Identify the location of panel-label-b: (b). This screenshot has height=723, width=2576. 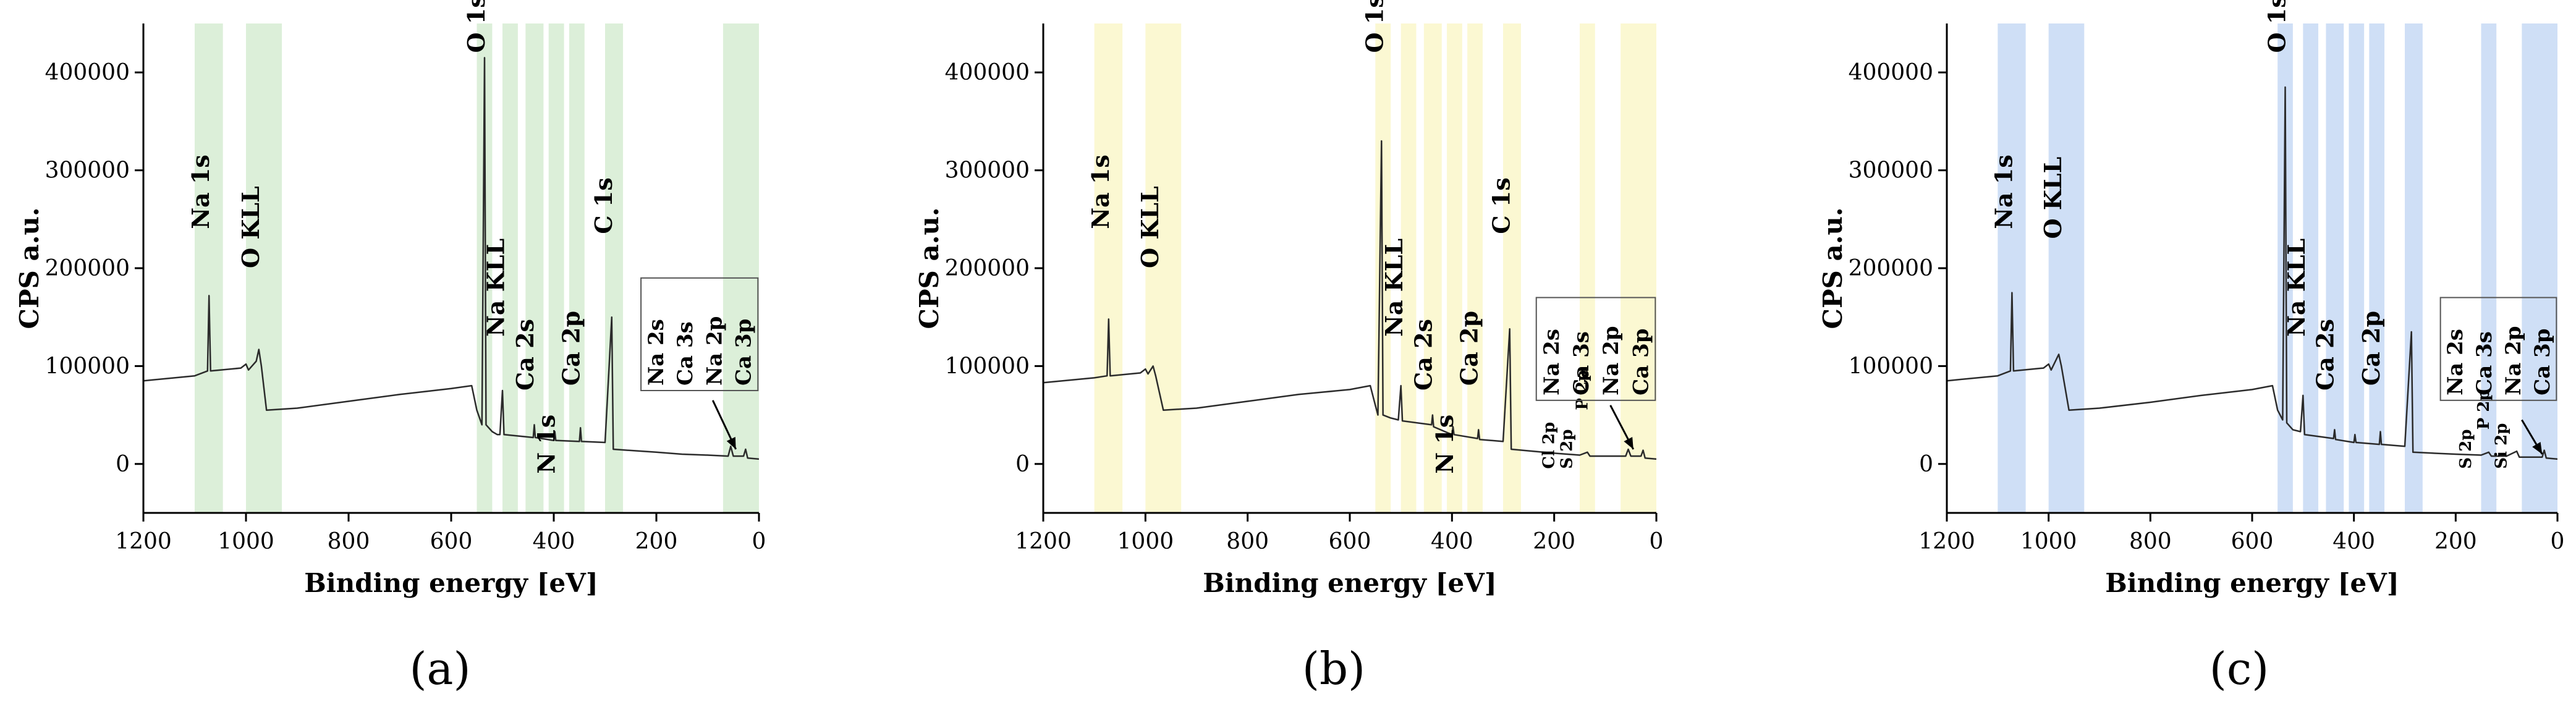
(1334, 669).